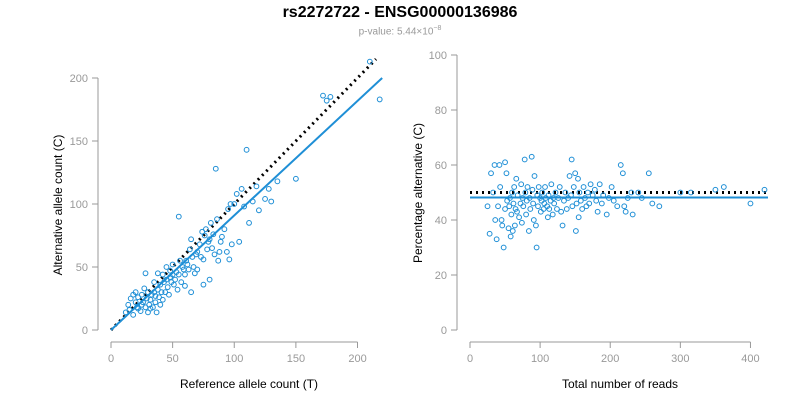  Describe the element at coordinates (437, 28) in the screenshot. I see `p-value-exponent: −8` at that location.